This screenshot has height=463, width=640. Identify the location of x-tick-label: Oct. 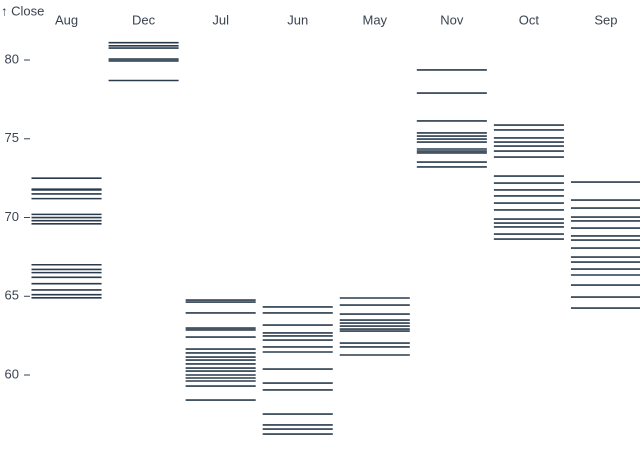
(529, 19).